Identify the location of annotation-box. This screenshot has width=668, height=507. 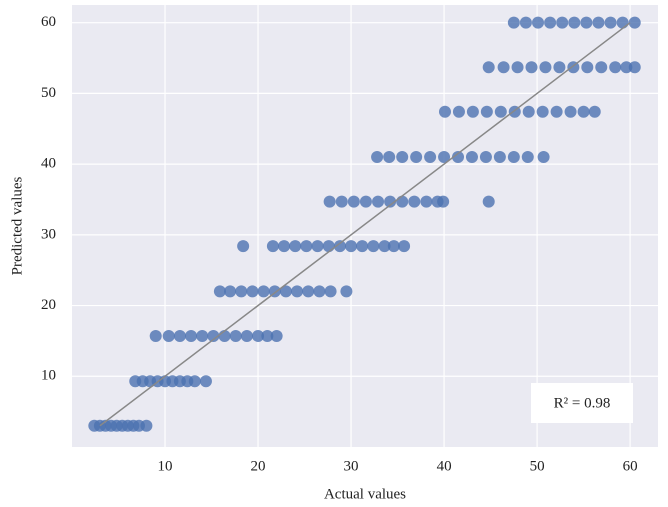
(582, 403).